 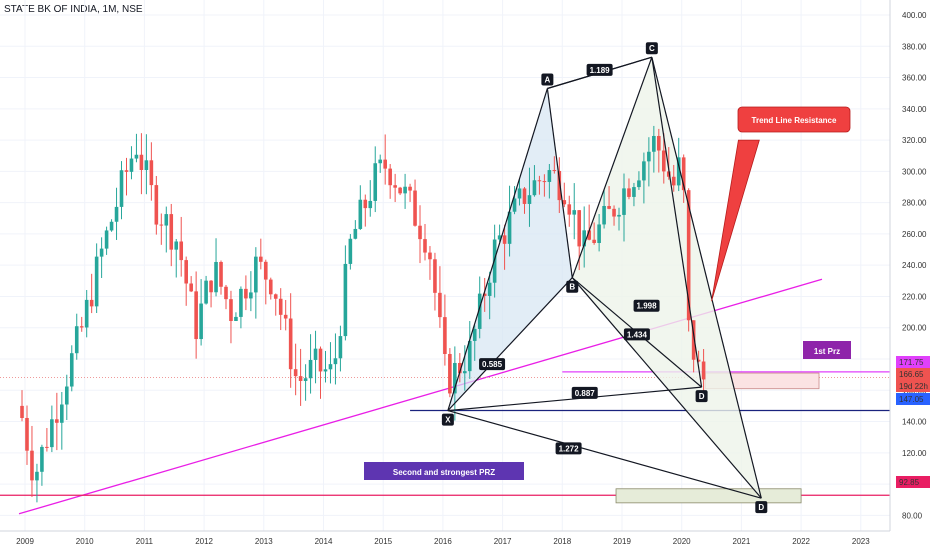 What do you see at coordinates (781, 204) in the screenshot?
I see `trend-line-resistance-callout: Trend Line Resistance` at bounding box center [781, 204].